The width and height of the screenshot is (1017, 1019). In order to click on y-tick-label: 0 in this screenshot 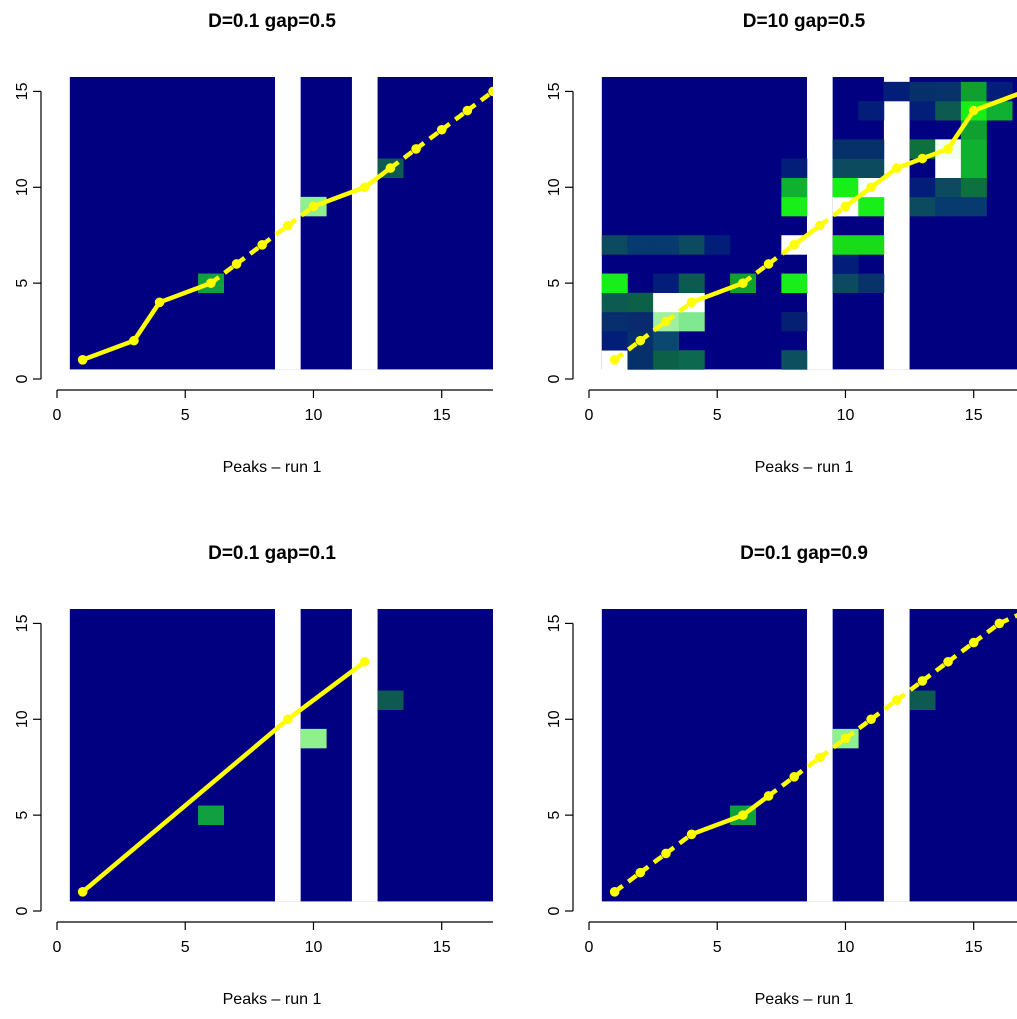, I will do `click(22, 910)`.